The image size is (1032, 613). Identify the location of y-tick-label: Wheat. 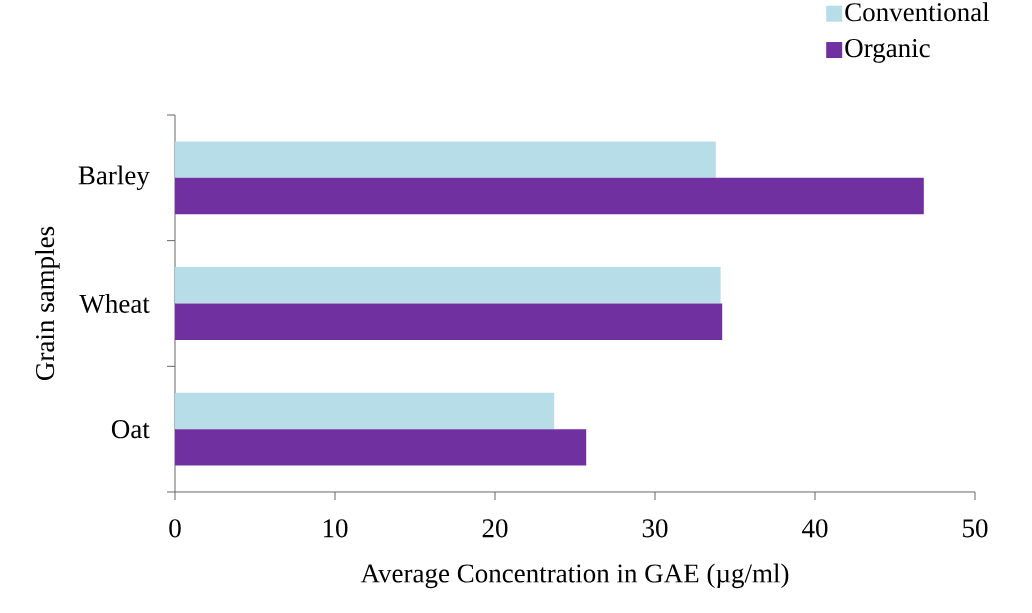
(114, 303).